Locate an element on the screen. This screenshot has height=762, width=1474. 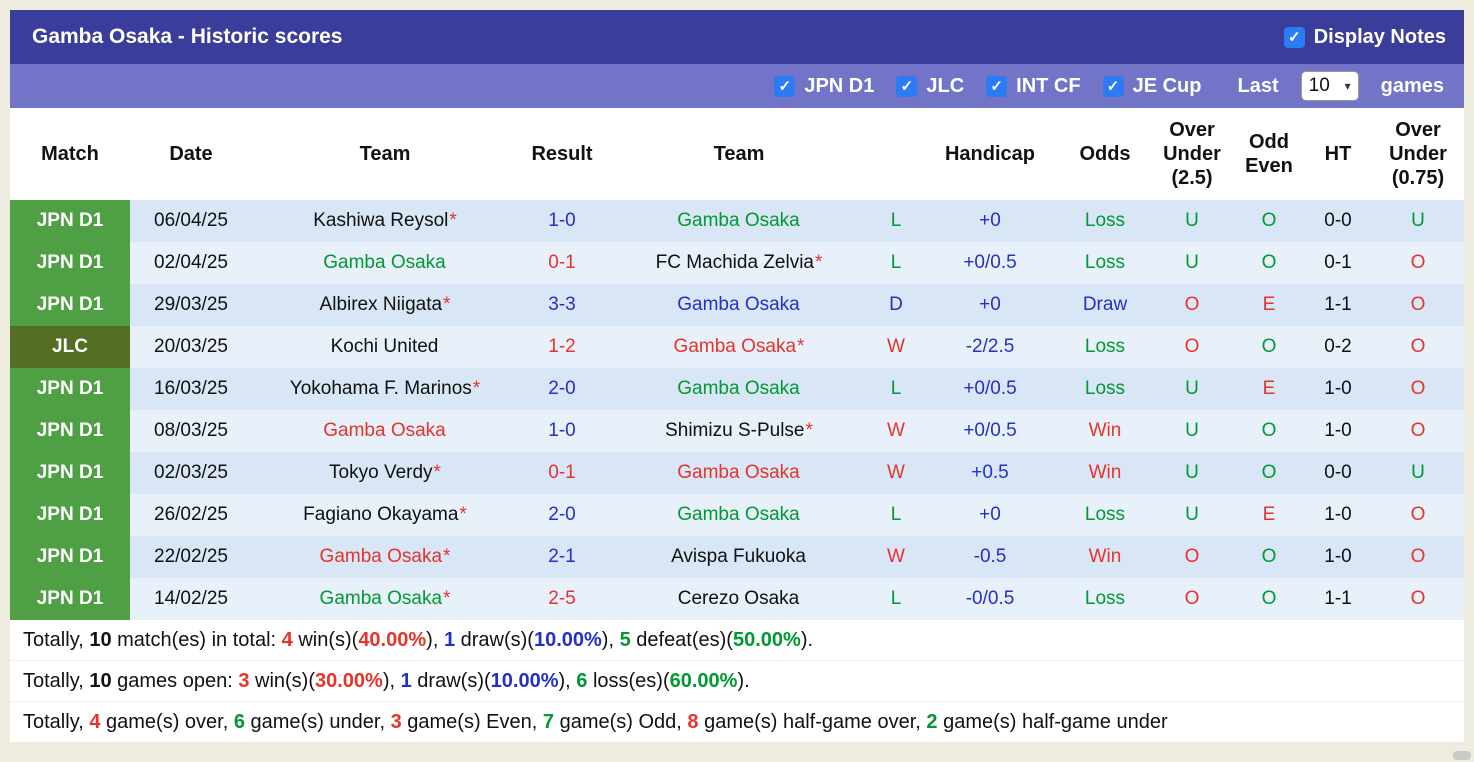
scrollbar-thumb is located at coordinates (1462, 755).